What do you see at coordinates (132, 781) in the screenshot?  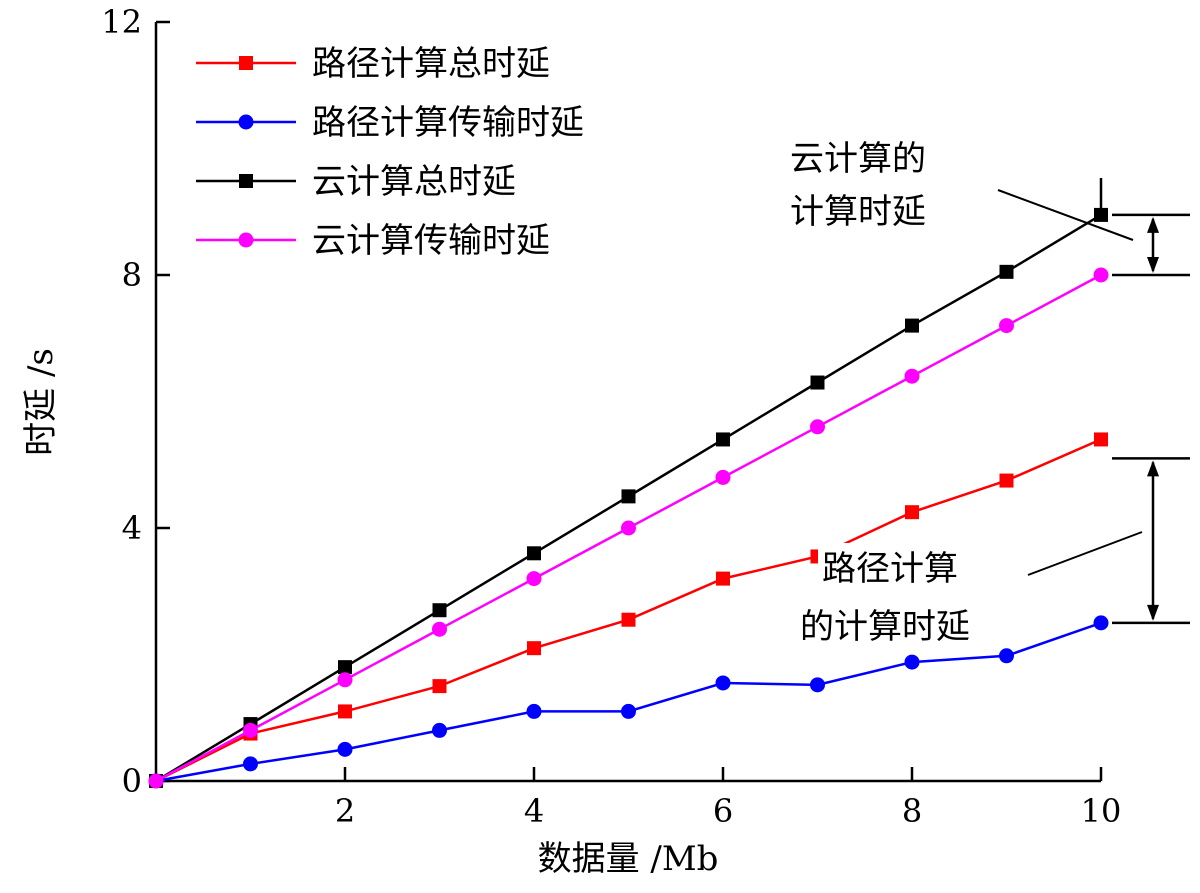 I see `y-tick-label: 0` at bounding box center [132, 781].